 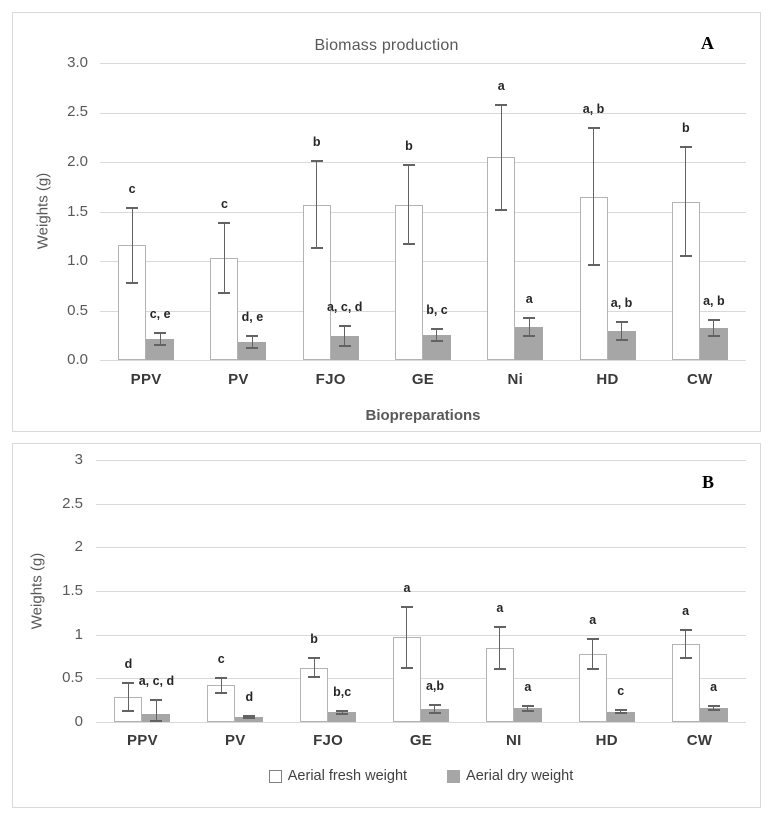 What do you see at coordinates (454, 776) in the screenshot?
I see `dry-weight-swatch-icon` at bounding box center [454, 776].